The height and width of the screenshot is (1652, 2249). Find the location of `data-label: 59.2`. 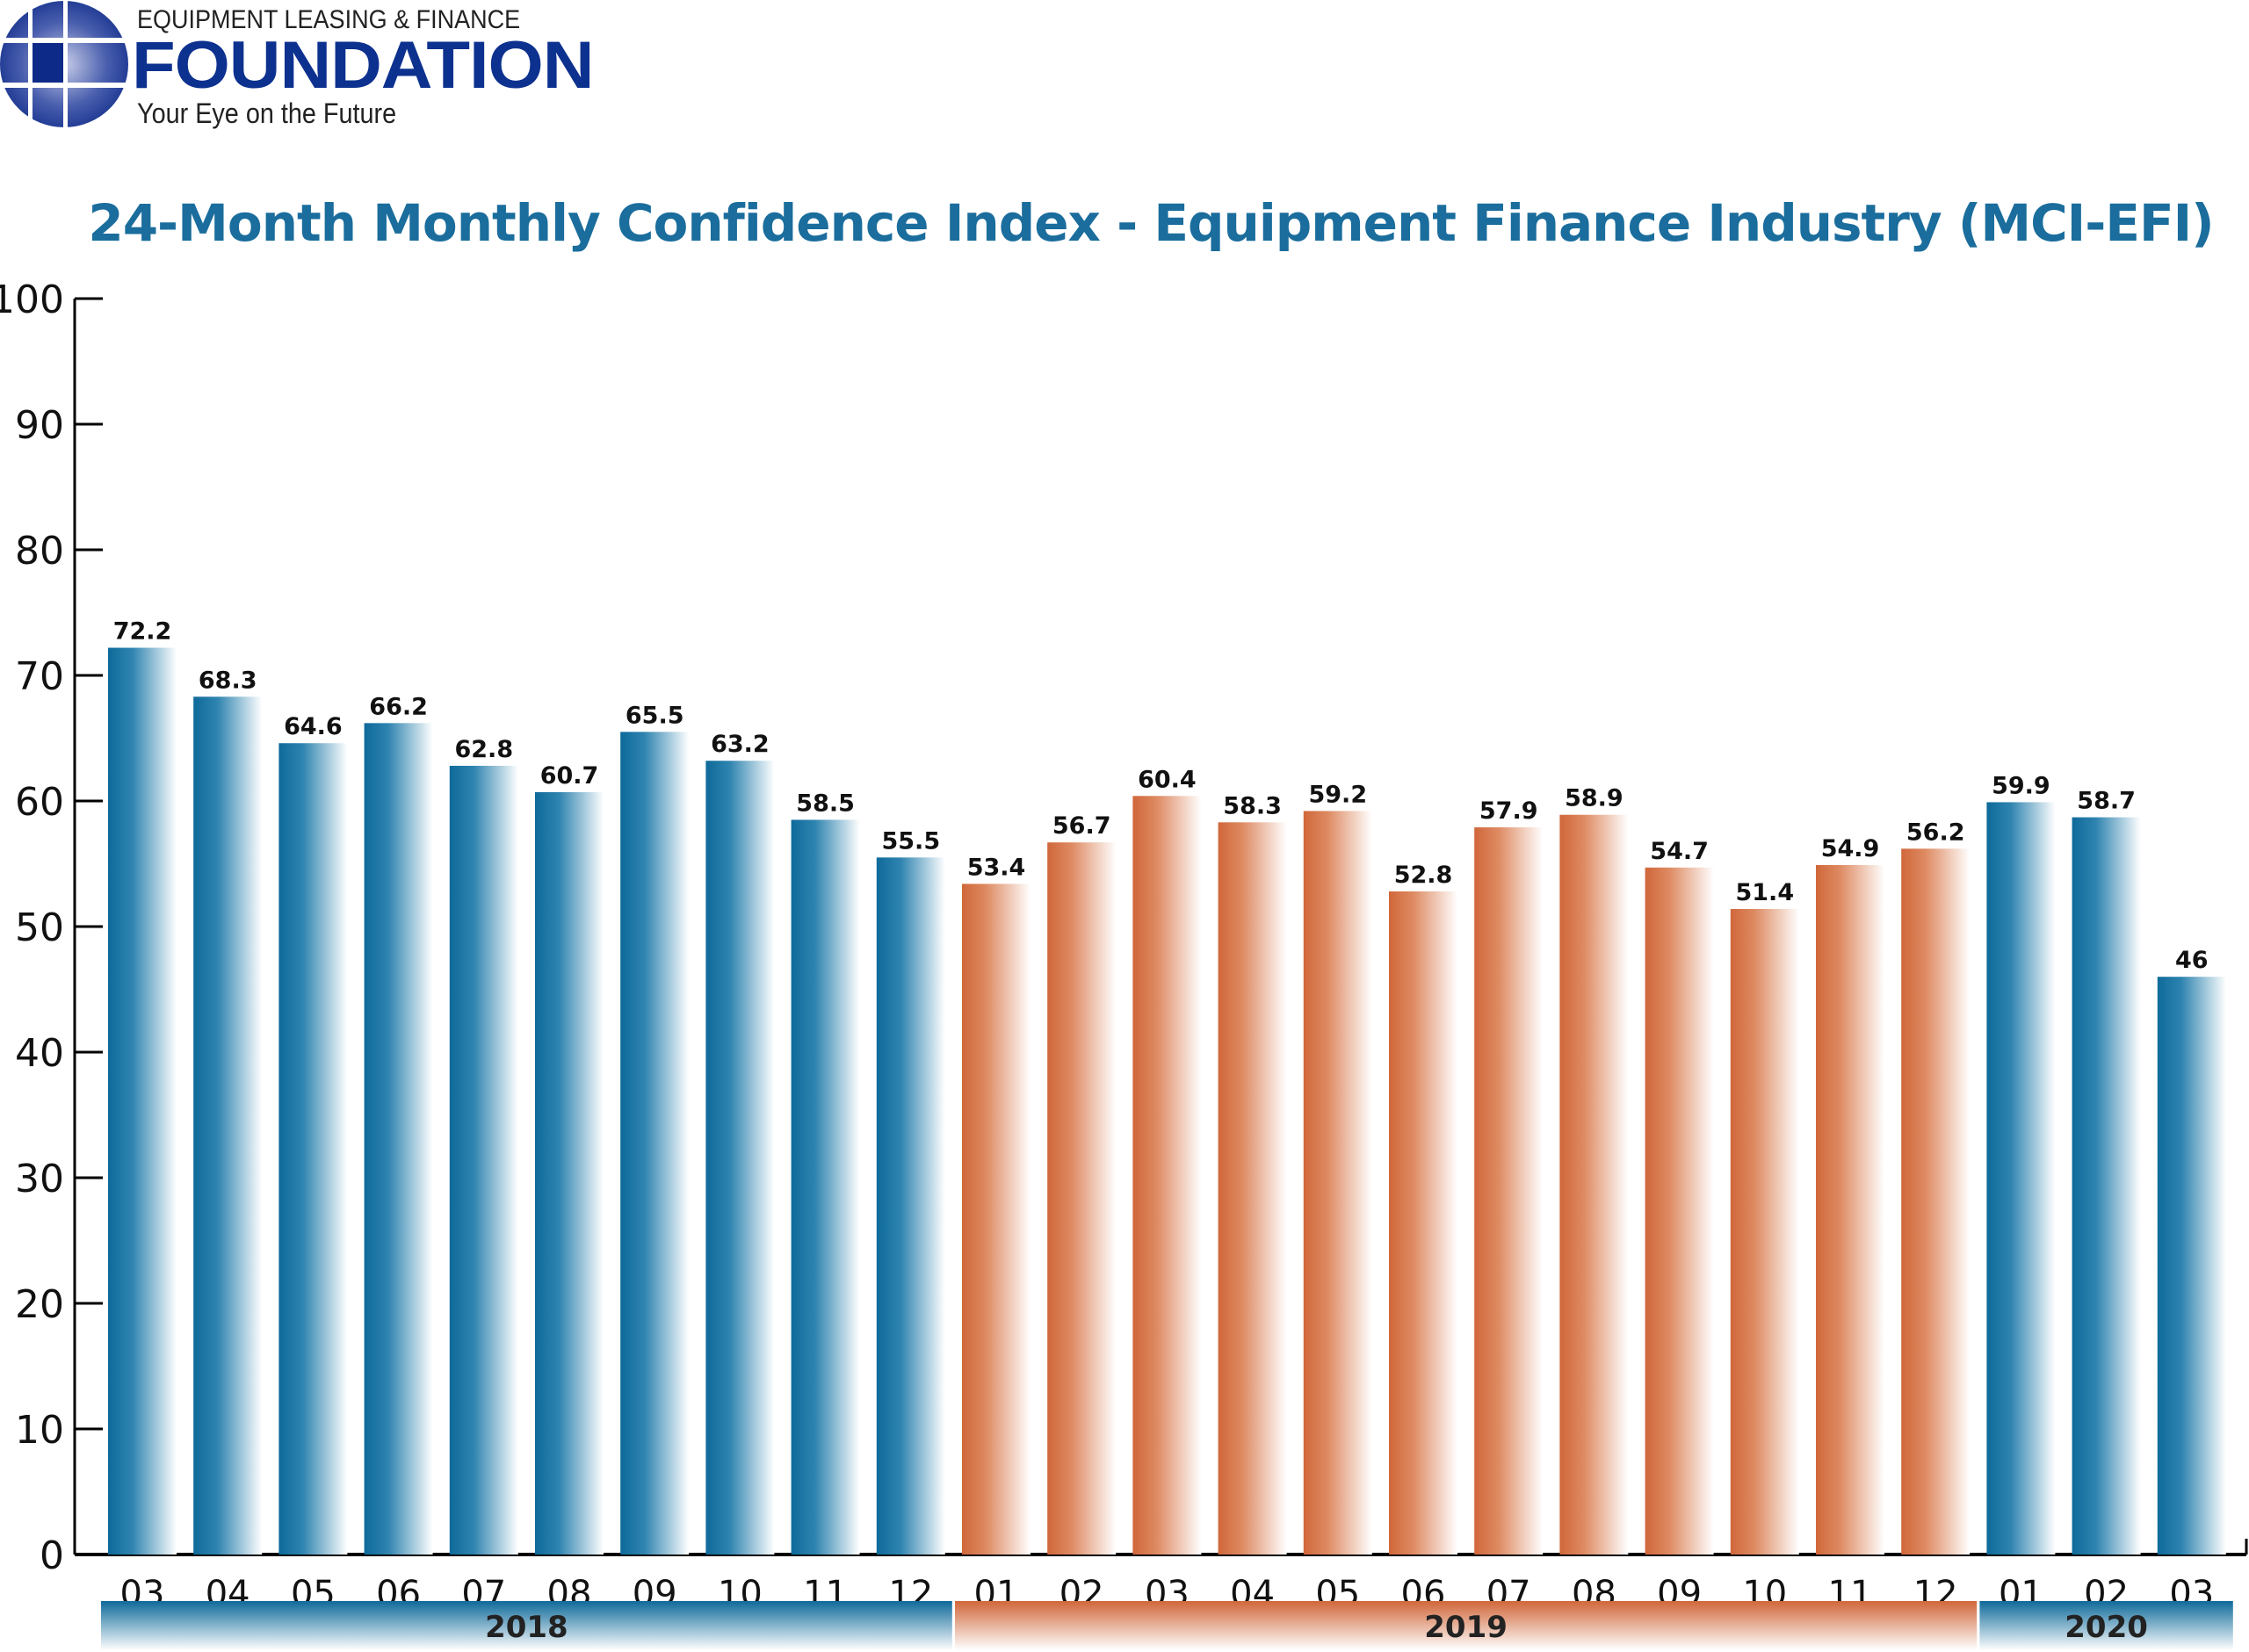

data-label: 59.2 is located at coordinates (1337, 794).